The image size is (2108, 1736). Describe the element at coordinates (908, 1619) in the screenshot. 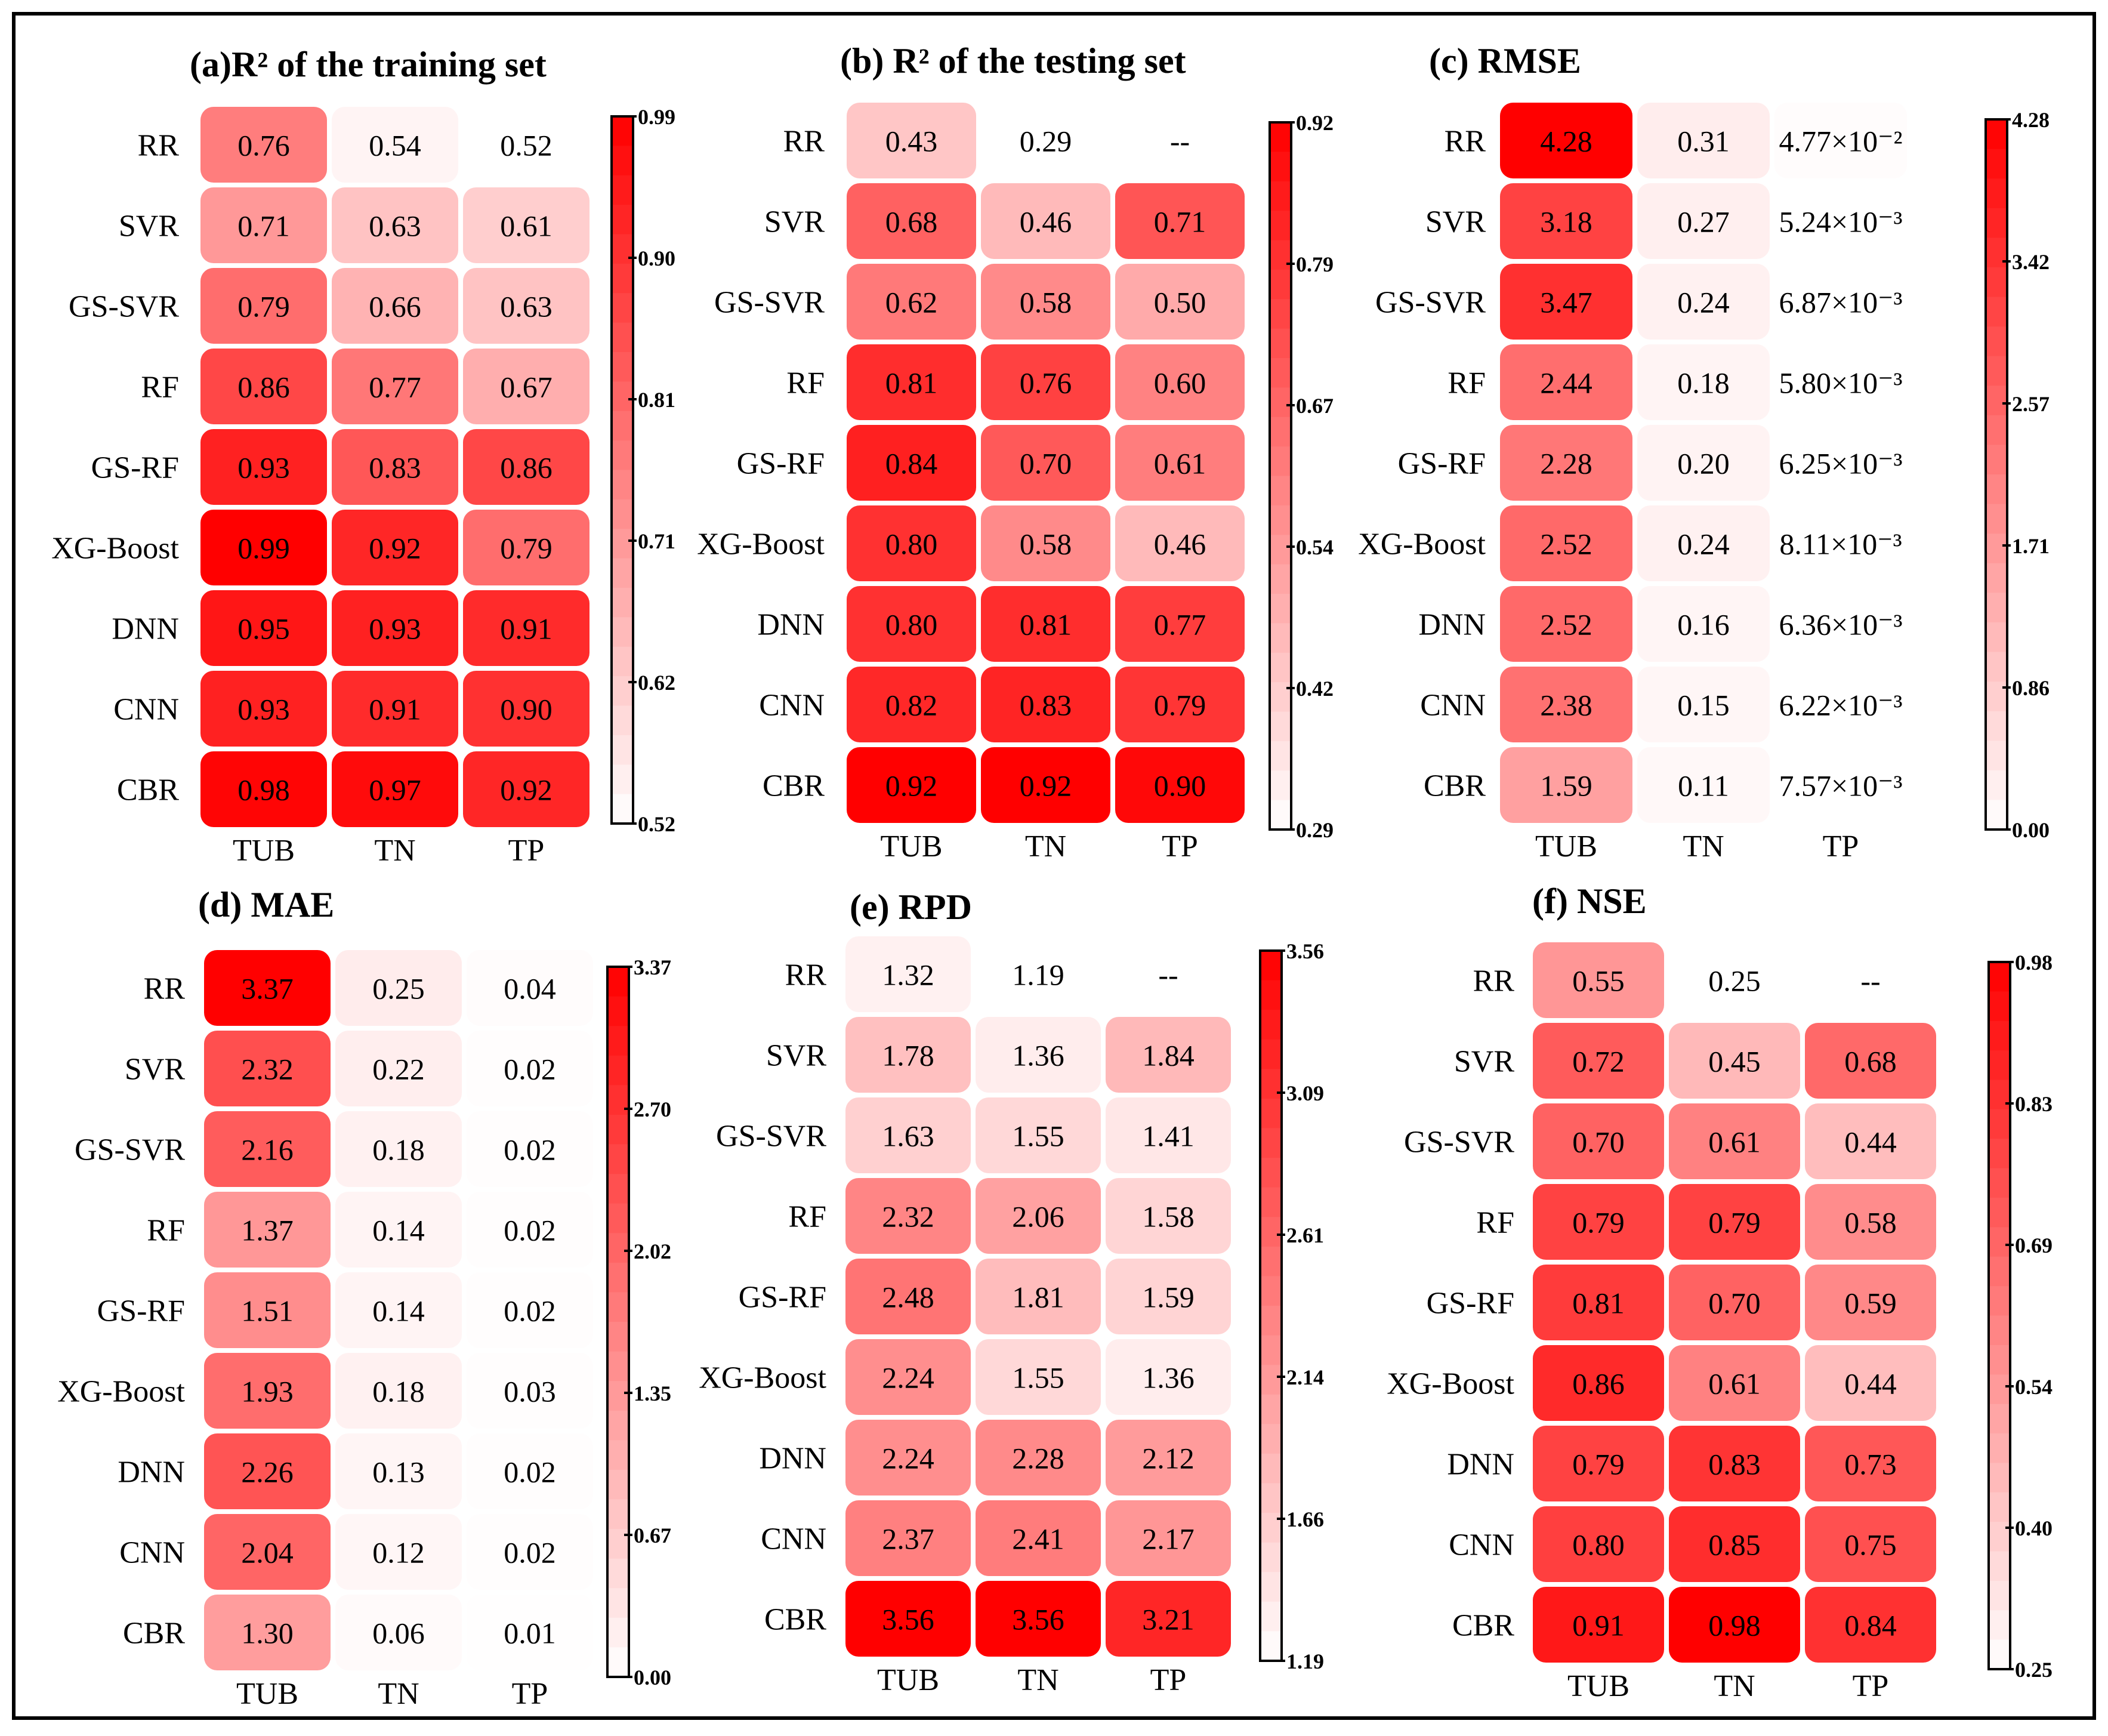

I see `cell-value: 3.56` at that location.